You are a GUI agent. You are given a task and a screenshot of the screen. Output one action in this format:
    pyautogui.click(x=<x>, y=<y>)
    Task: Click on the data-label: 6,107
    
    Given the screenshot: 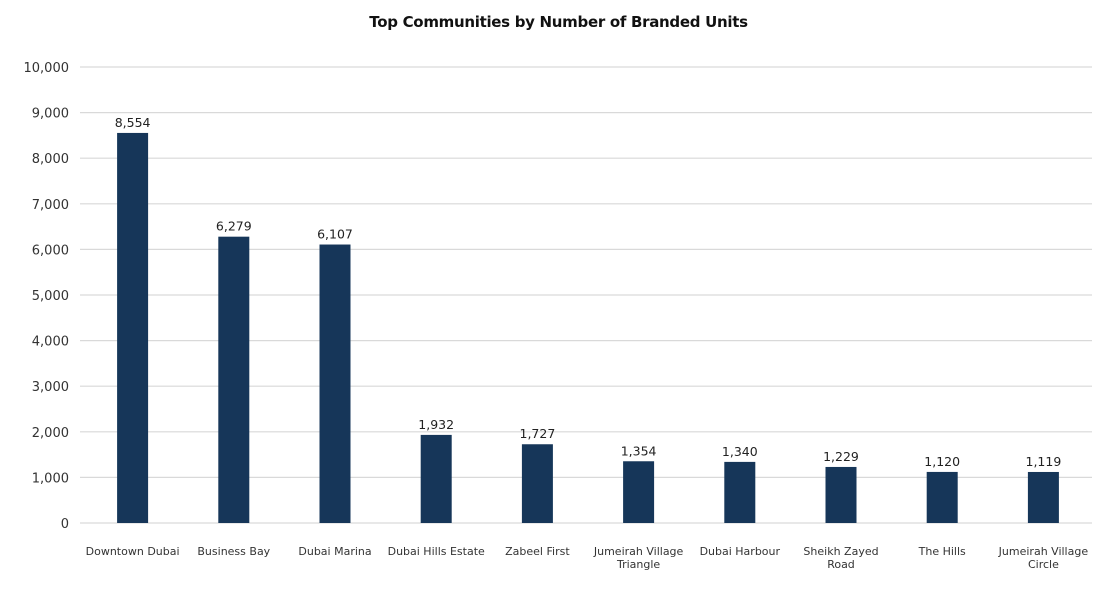 What is the action you would take?
    pyautogui.click(x=335, y=234)
    